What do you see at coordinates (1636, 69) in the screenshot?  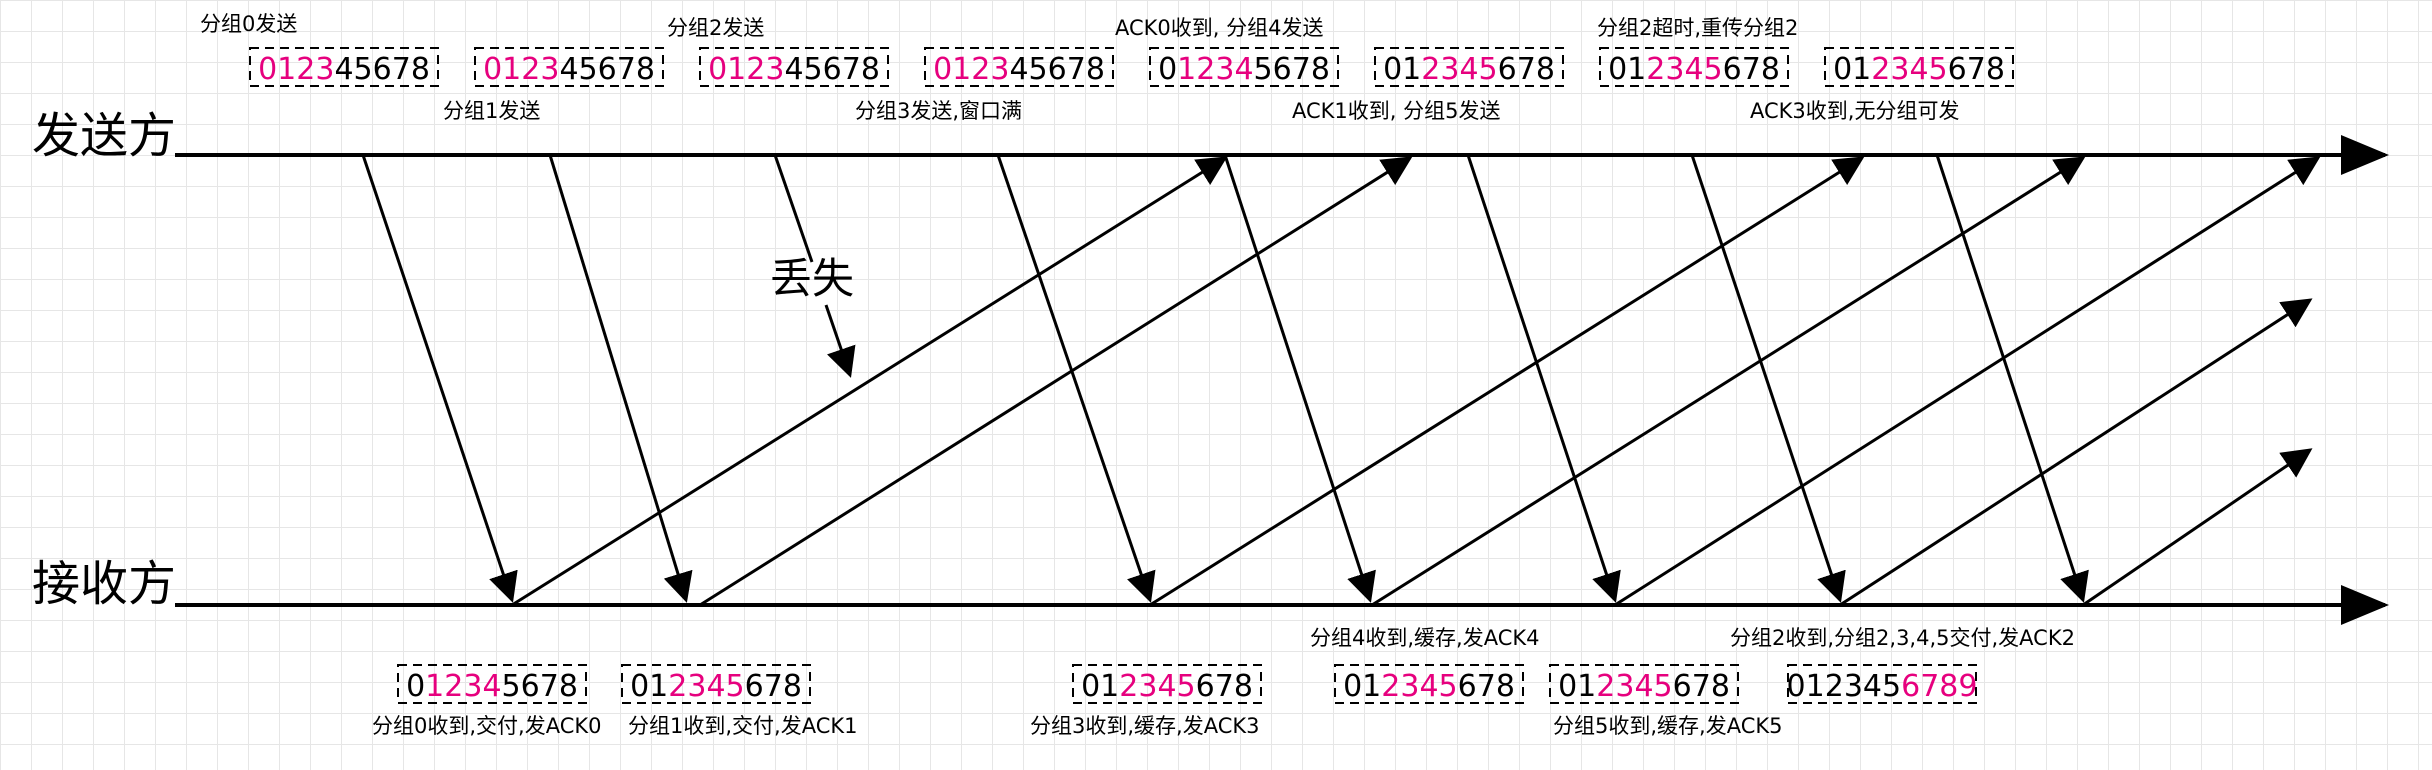 I see `sender-window-6-digit: 1` at bounding box center [1636, 69].